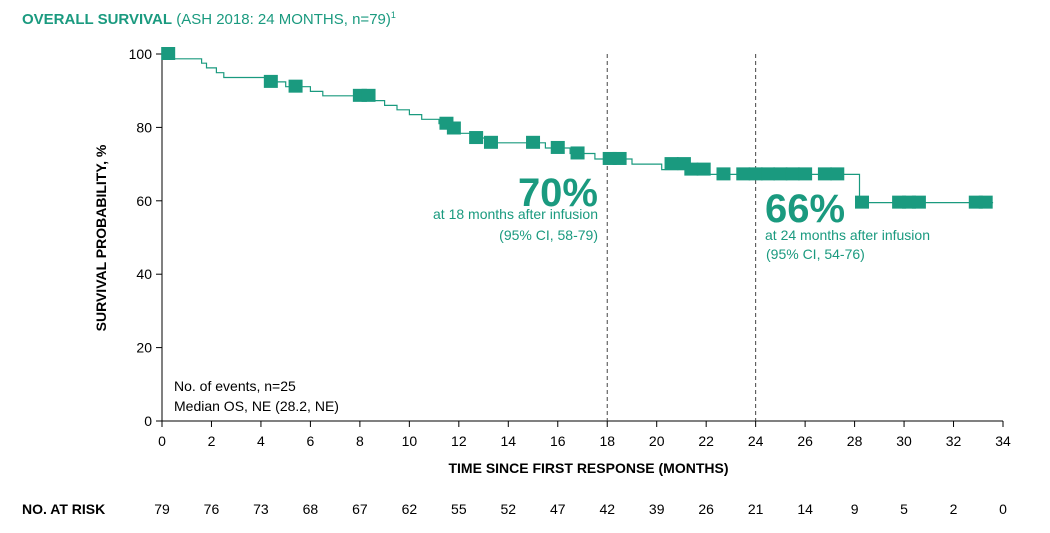 The image size is (1050, 533). Describe the element at coordinates (515, 214) in the screenshot. I see `annotation-description: at 18 months after infusion` at that location.